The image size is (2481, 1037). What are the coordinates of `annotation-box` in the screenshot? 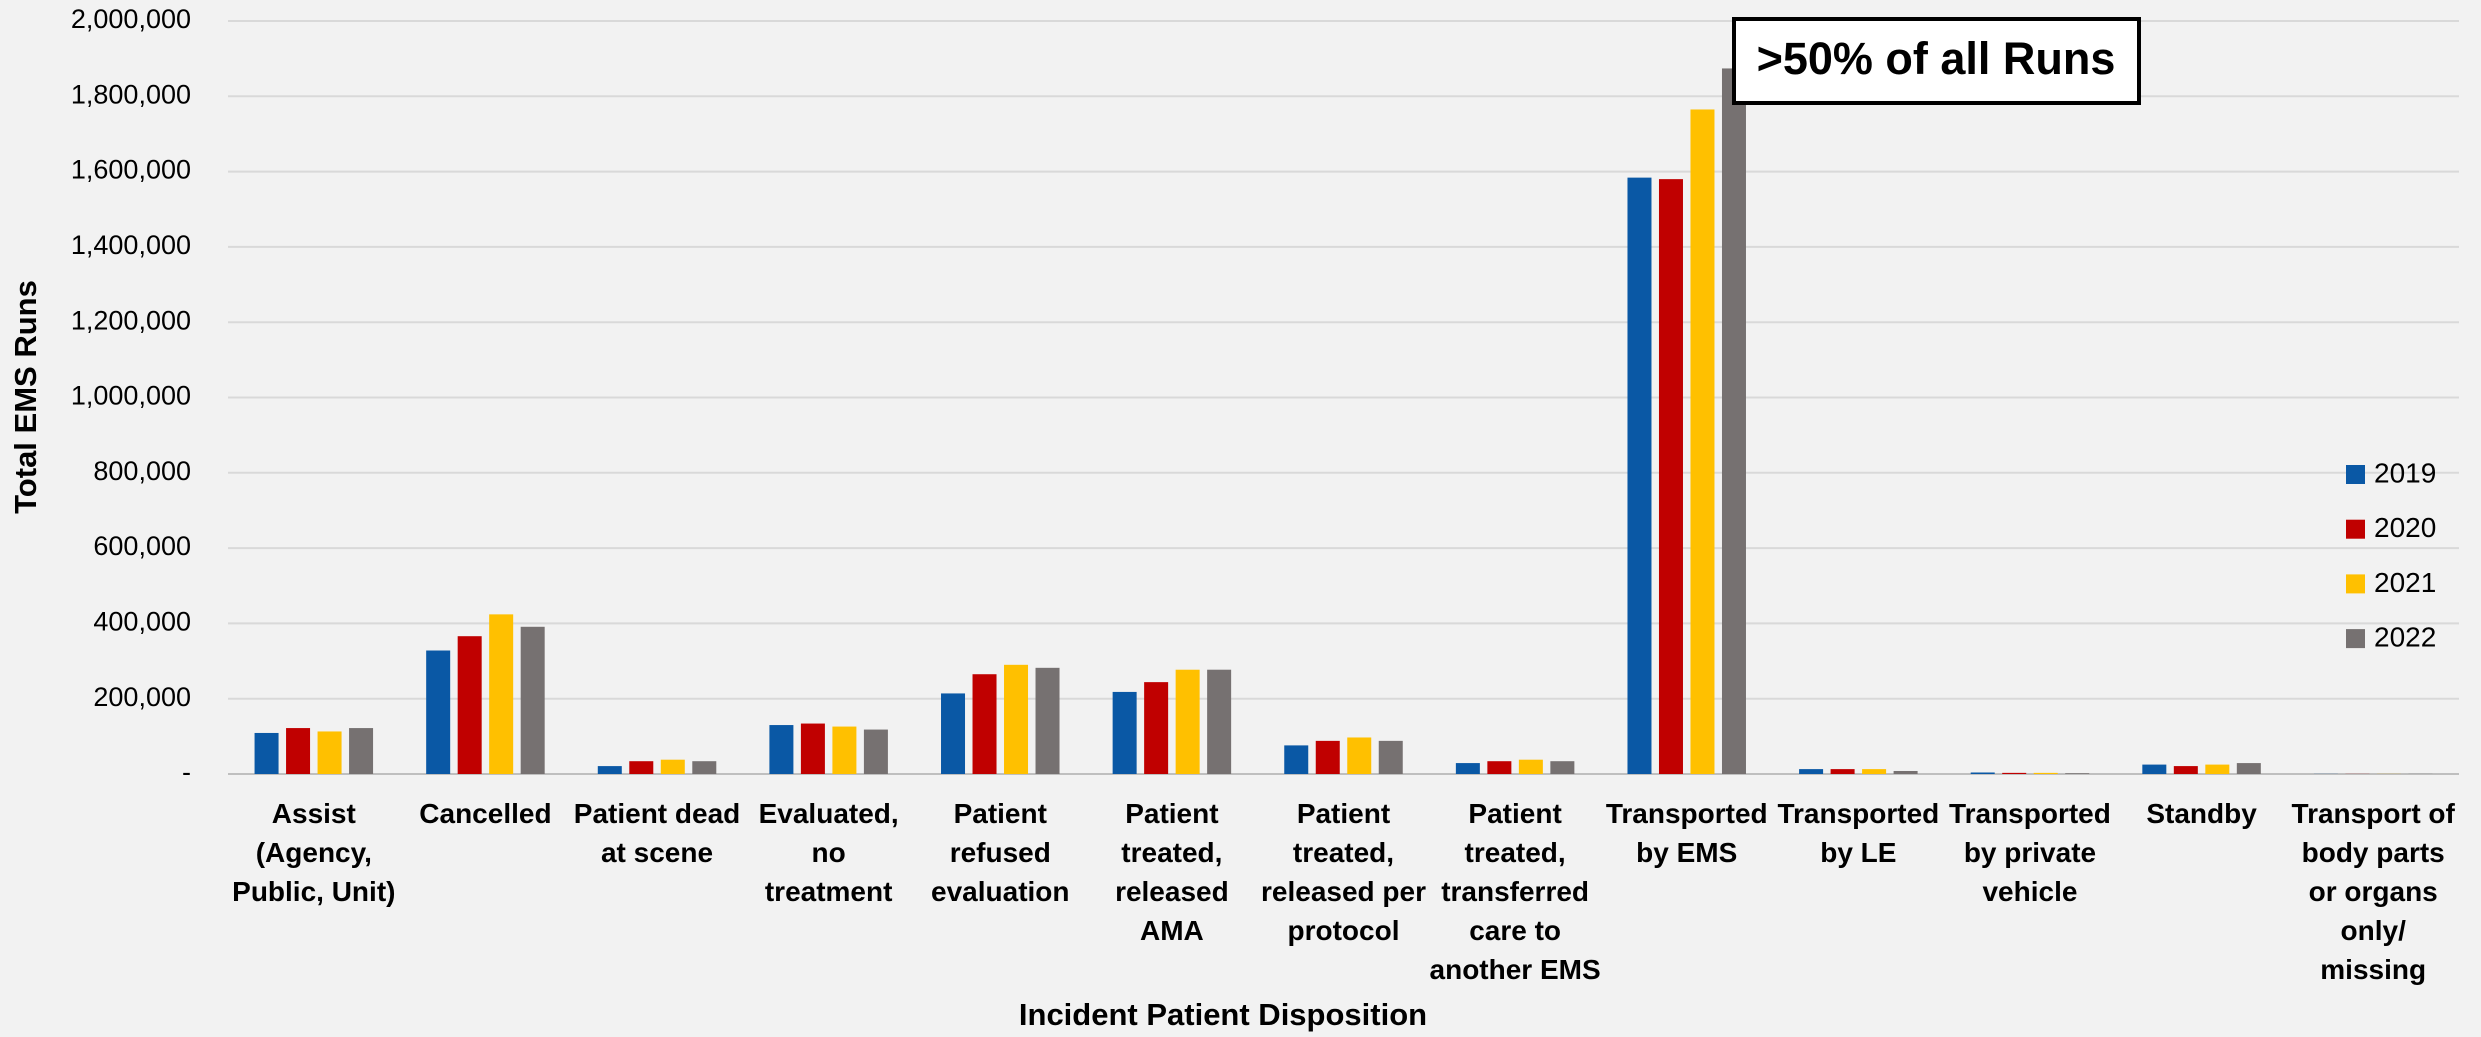 It's located at (1936, 61).